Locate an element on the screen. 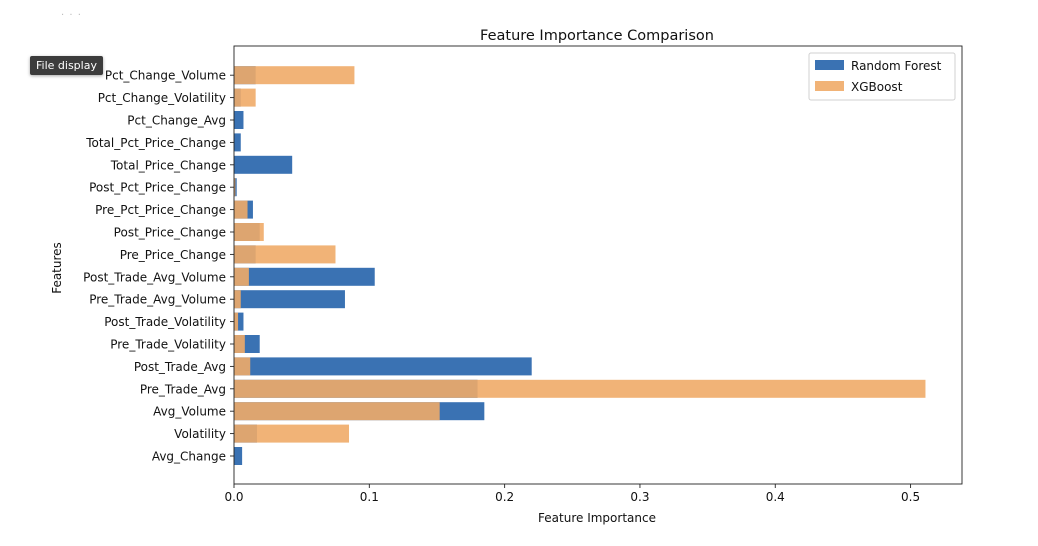 The image size is (1038, 546). y-tick-label-pre-pct-price-change: Pre_Pct_Price_Change is located at coordinates (160, 210).